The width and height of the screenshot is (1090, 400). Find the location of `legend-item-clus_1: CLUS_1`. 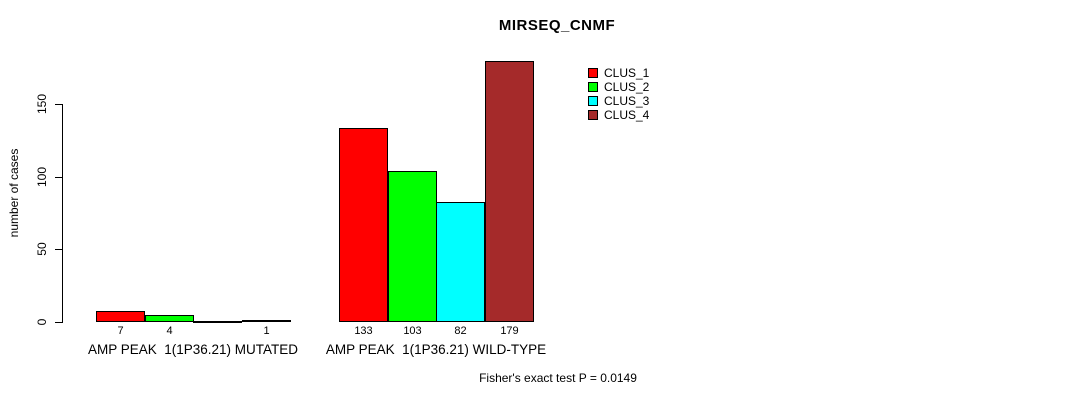

legend-item-clus_1: CLUS_1 is located at coordinates (618, 73).